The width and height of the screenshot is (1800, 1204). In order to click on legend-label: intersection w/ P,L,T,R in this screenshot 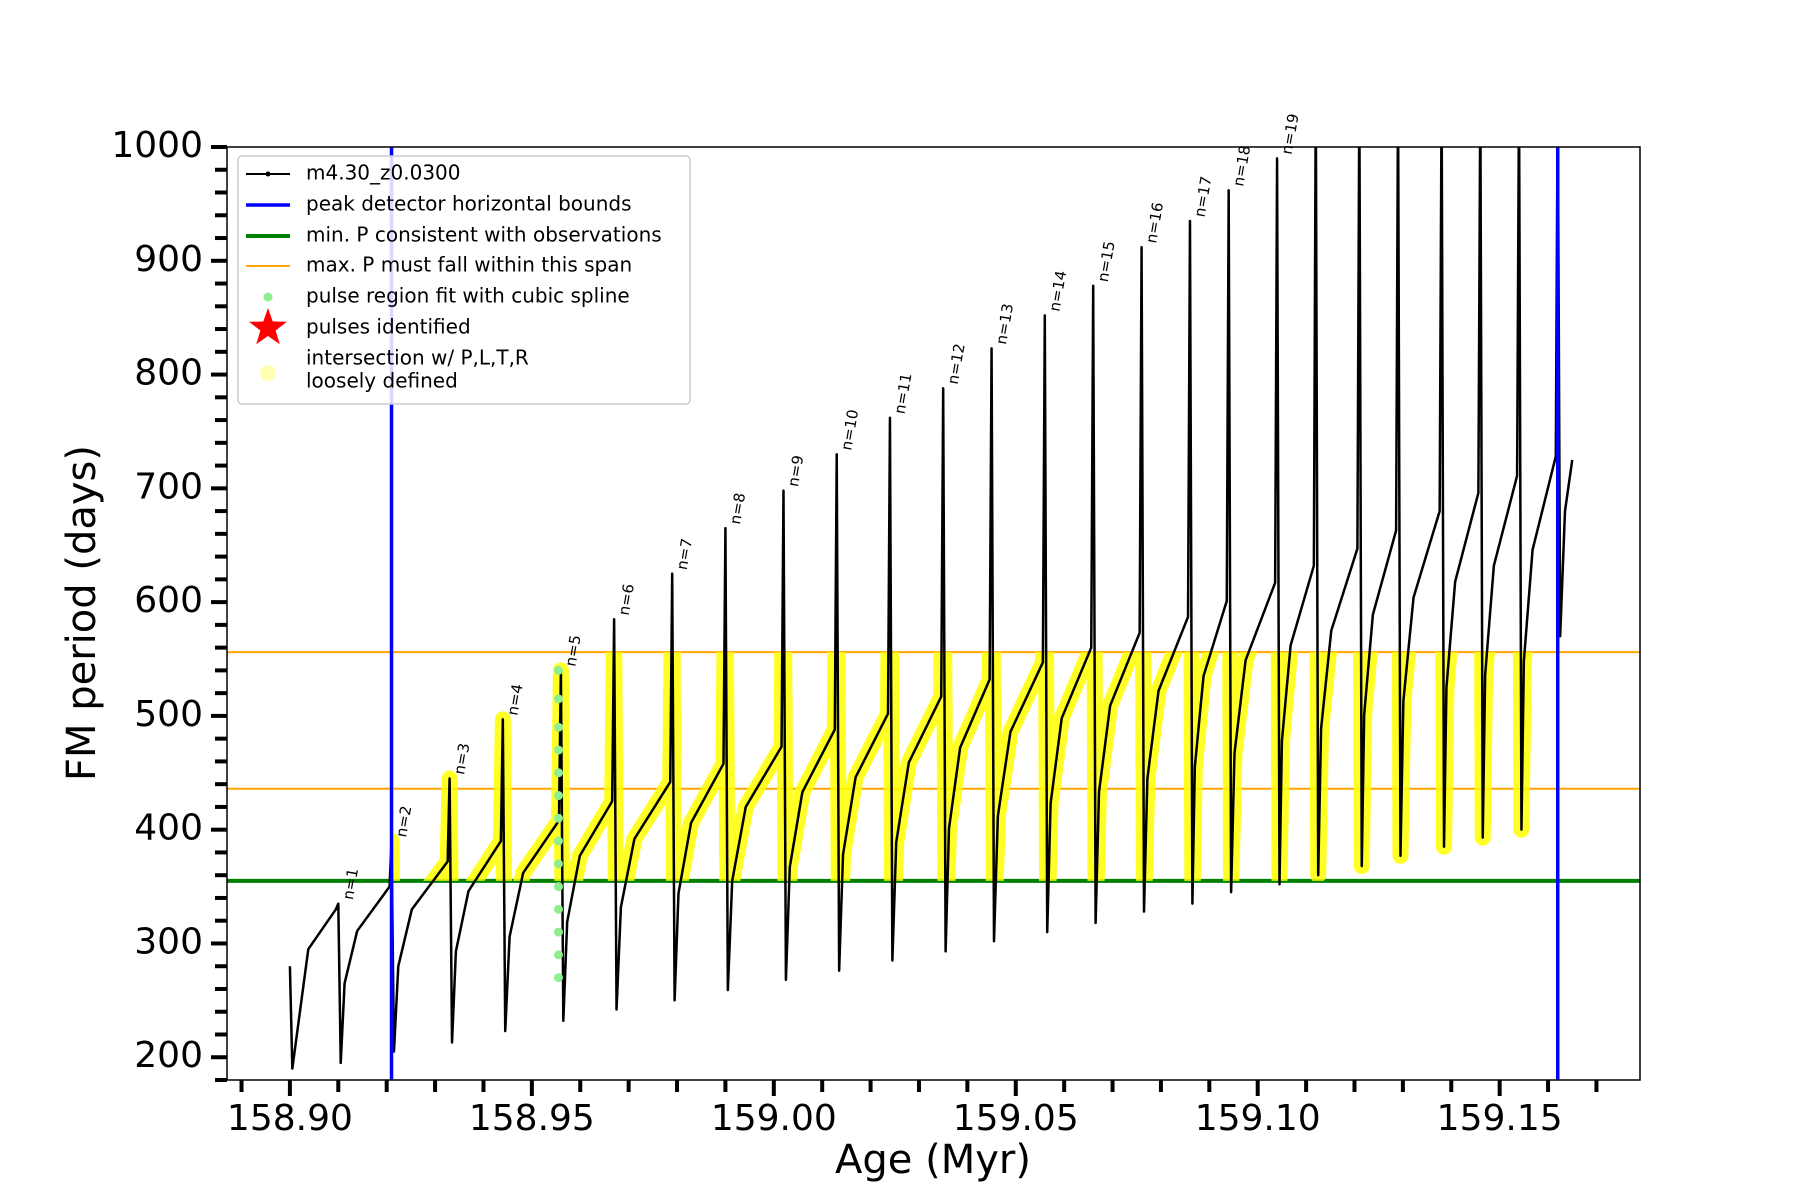, I will do `click(417, 358)`.